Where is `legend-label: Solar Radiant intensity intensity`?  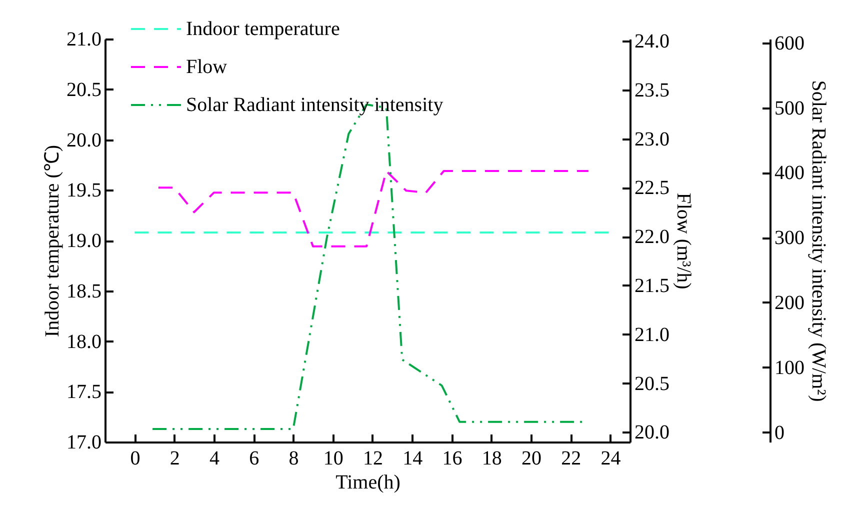 legend-label: Solar Radiant intensity intensity is located at coordinates (315, 105).